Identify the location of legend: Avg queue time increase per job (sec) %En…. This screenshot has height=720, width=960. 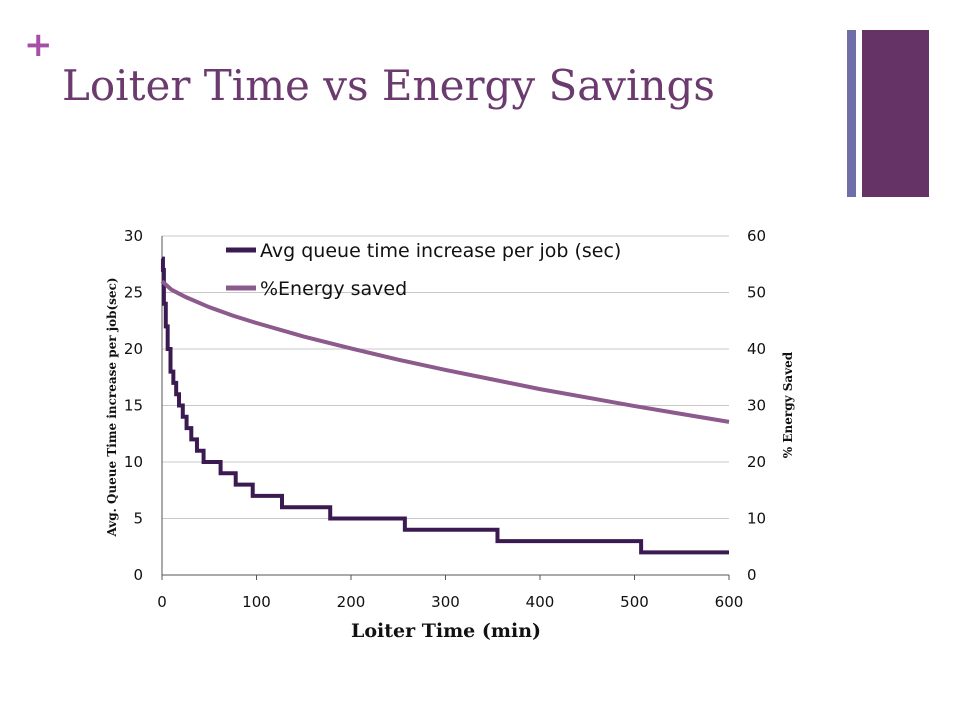
(423, 270).